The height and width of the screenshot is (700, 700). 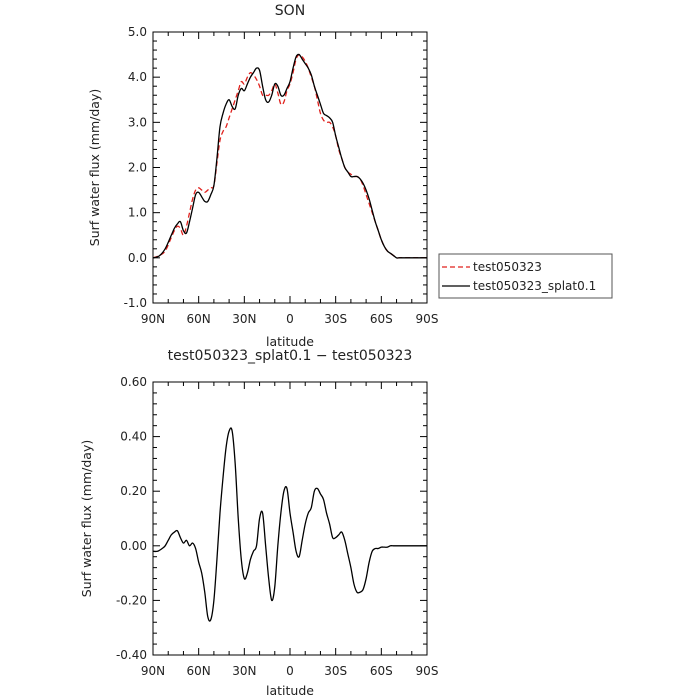 What do you see at coordinates (153, 671) in the screenshot?
I see `bottom-x-tick-label: 90N` at bounding box center [153, 671].